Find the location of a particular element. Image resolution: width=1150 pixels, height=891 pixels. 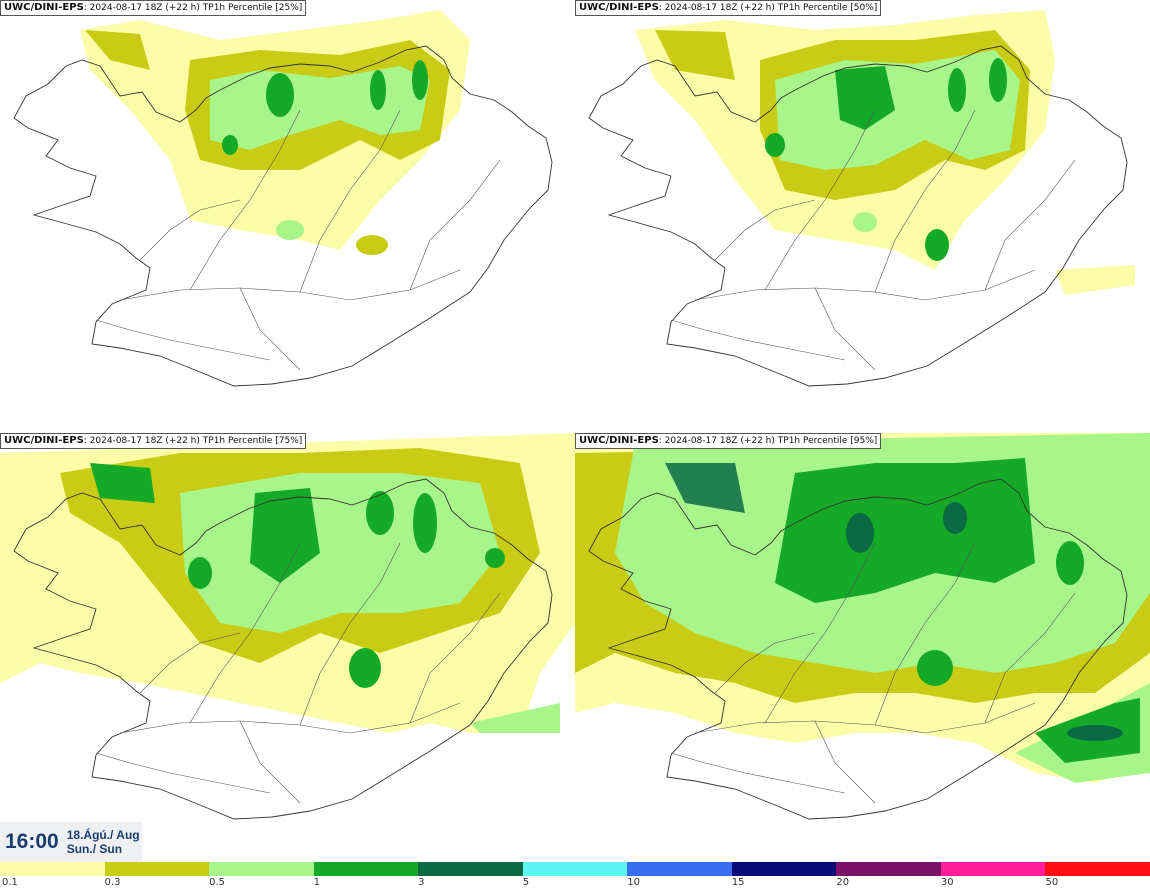

legend-label: 30 is located at coordinates (947, 882).